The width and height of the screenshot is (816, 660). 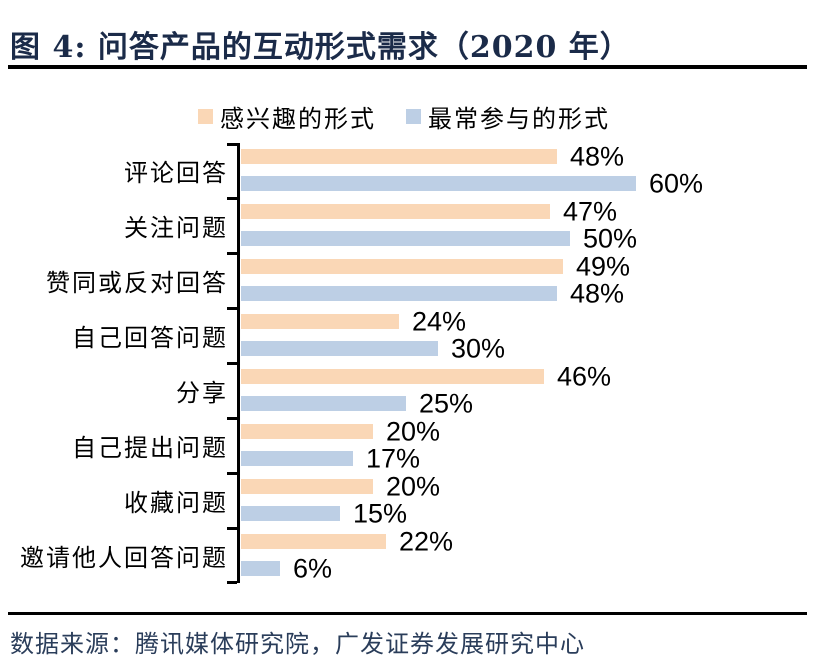 I want to click on legend-item-participated: 最常参与的形式, so click(x=508, y=116).